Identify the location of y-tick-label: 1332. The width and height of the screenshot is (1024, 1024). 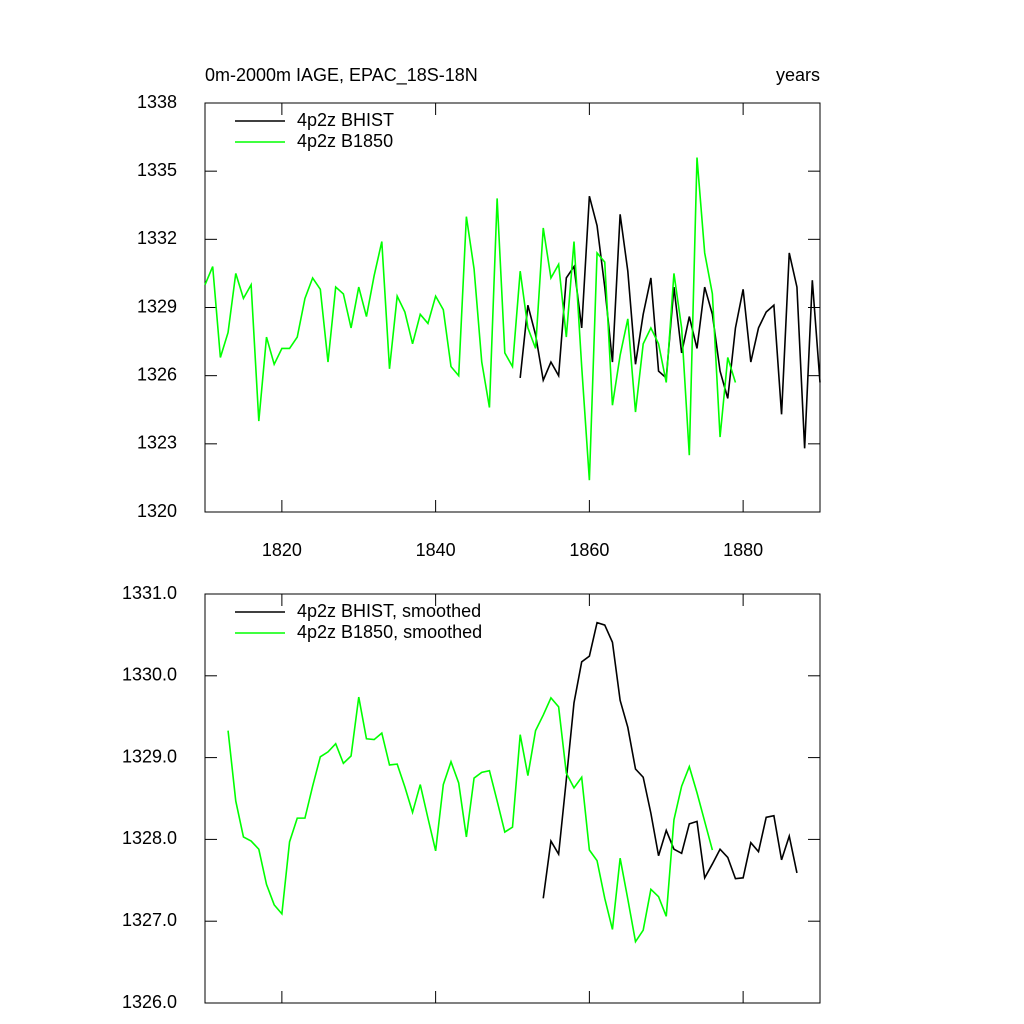
(157, 238).